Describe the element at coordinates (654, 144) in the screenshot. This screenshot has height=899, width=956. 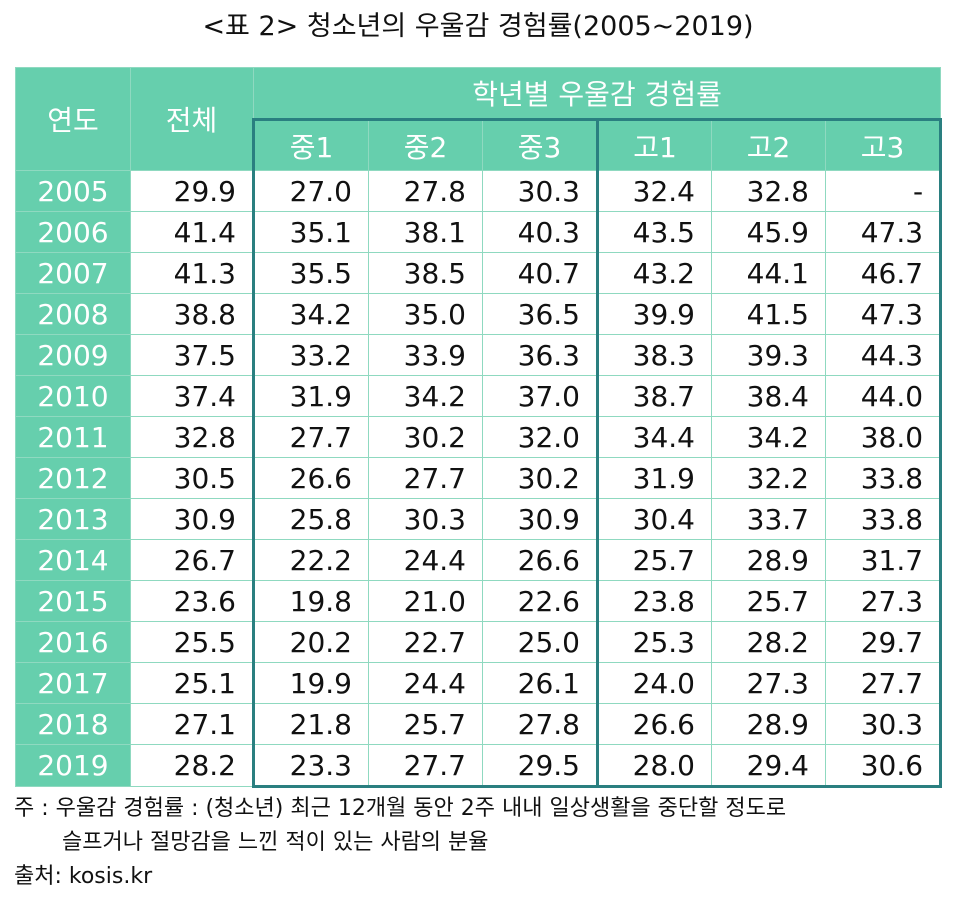
I see `header-grade: 고1` at that location.